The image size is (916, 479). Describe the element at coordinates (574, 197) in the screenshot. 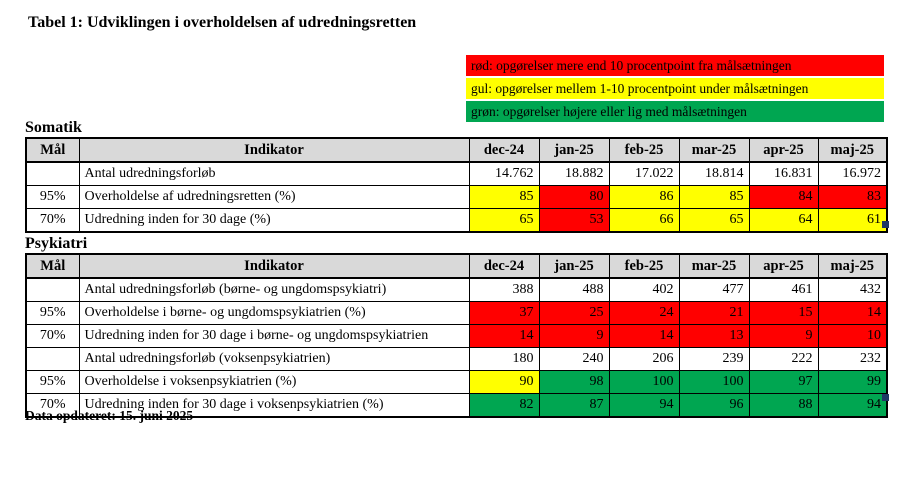

I see `value-cell: 80` at that location.